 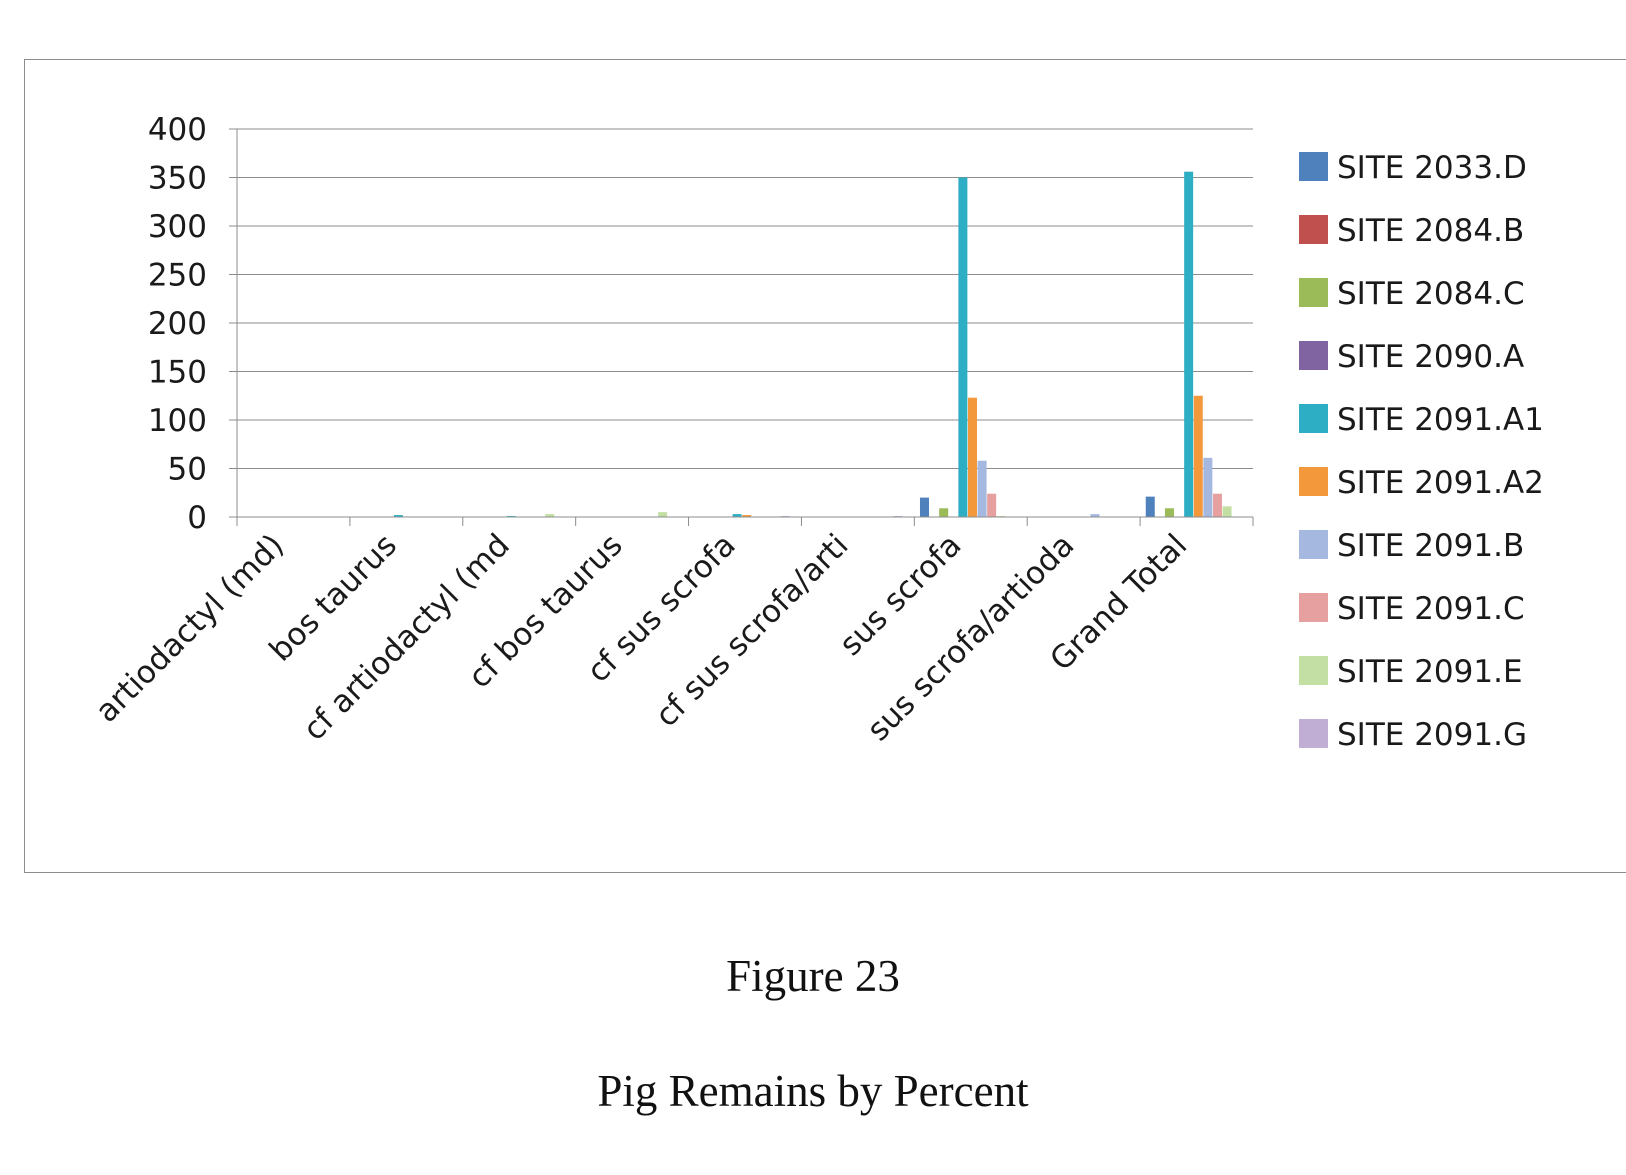 I want to click on y-tick-label: 200, so click(x=177, y=324).